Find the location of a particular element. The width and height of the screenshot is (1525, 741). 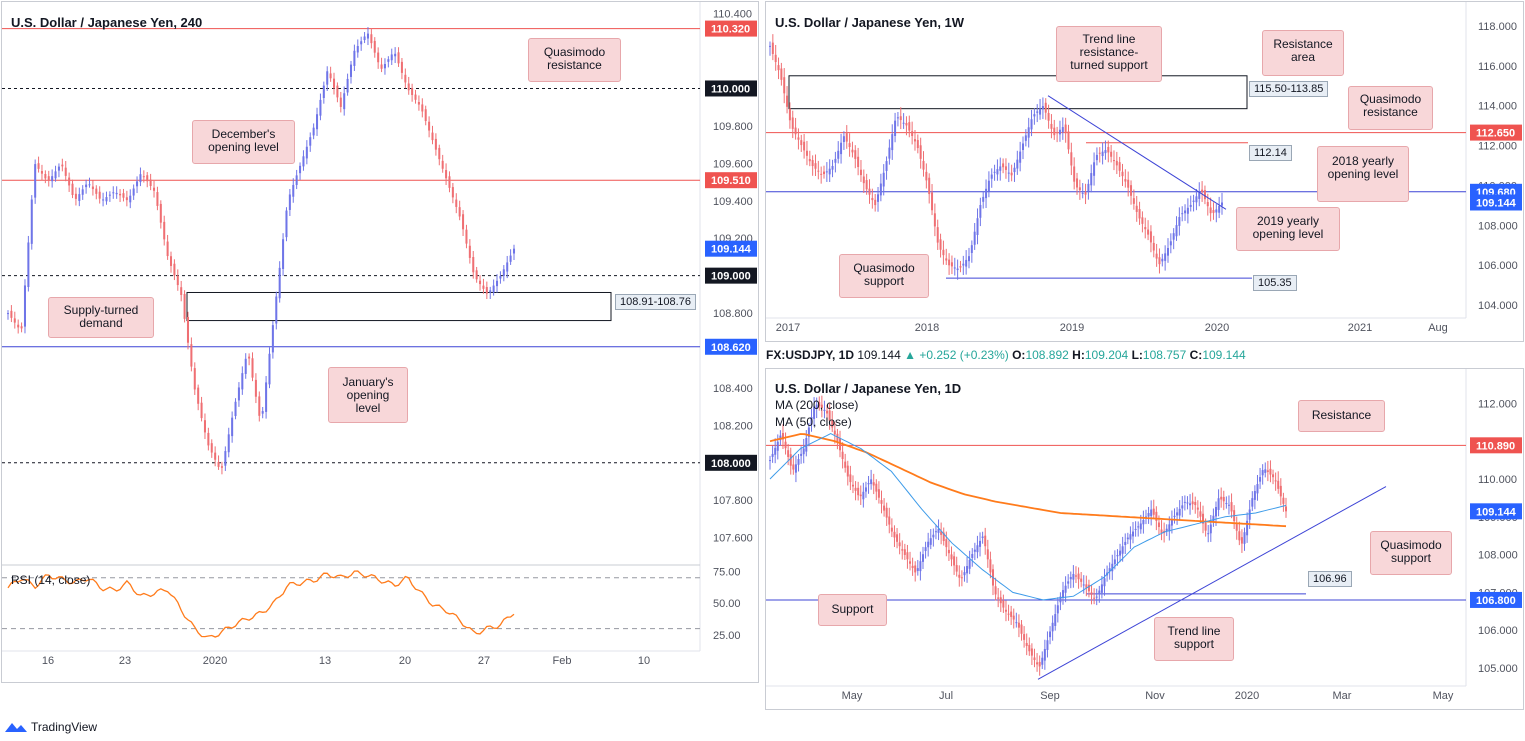

h4-price-label: 109.510 is located at coordinates (731, 181).